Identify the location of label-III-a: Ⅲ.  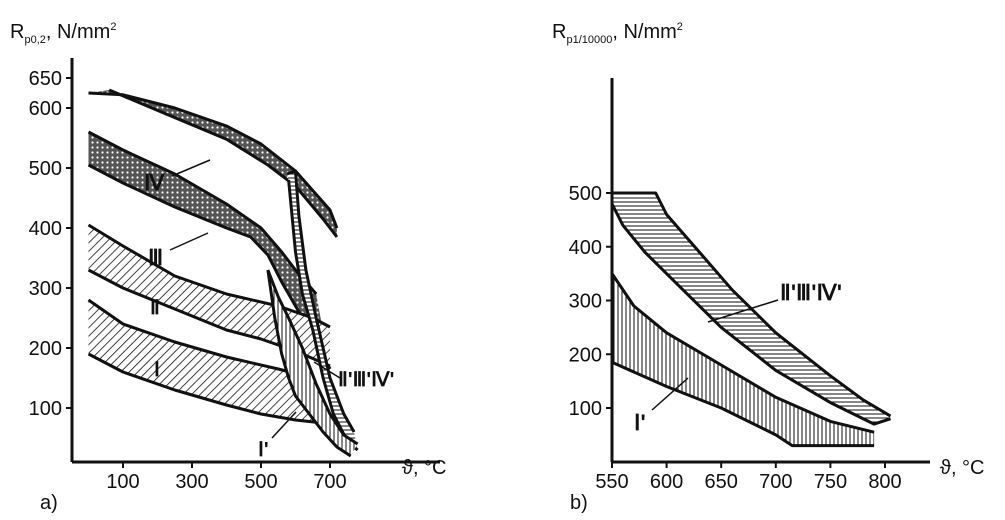
(155, 257).